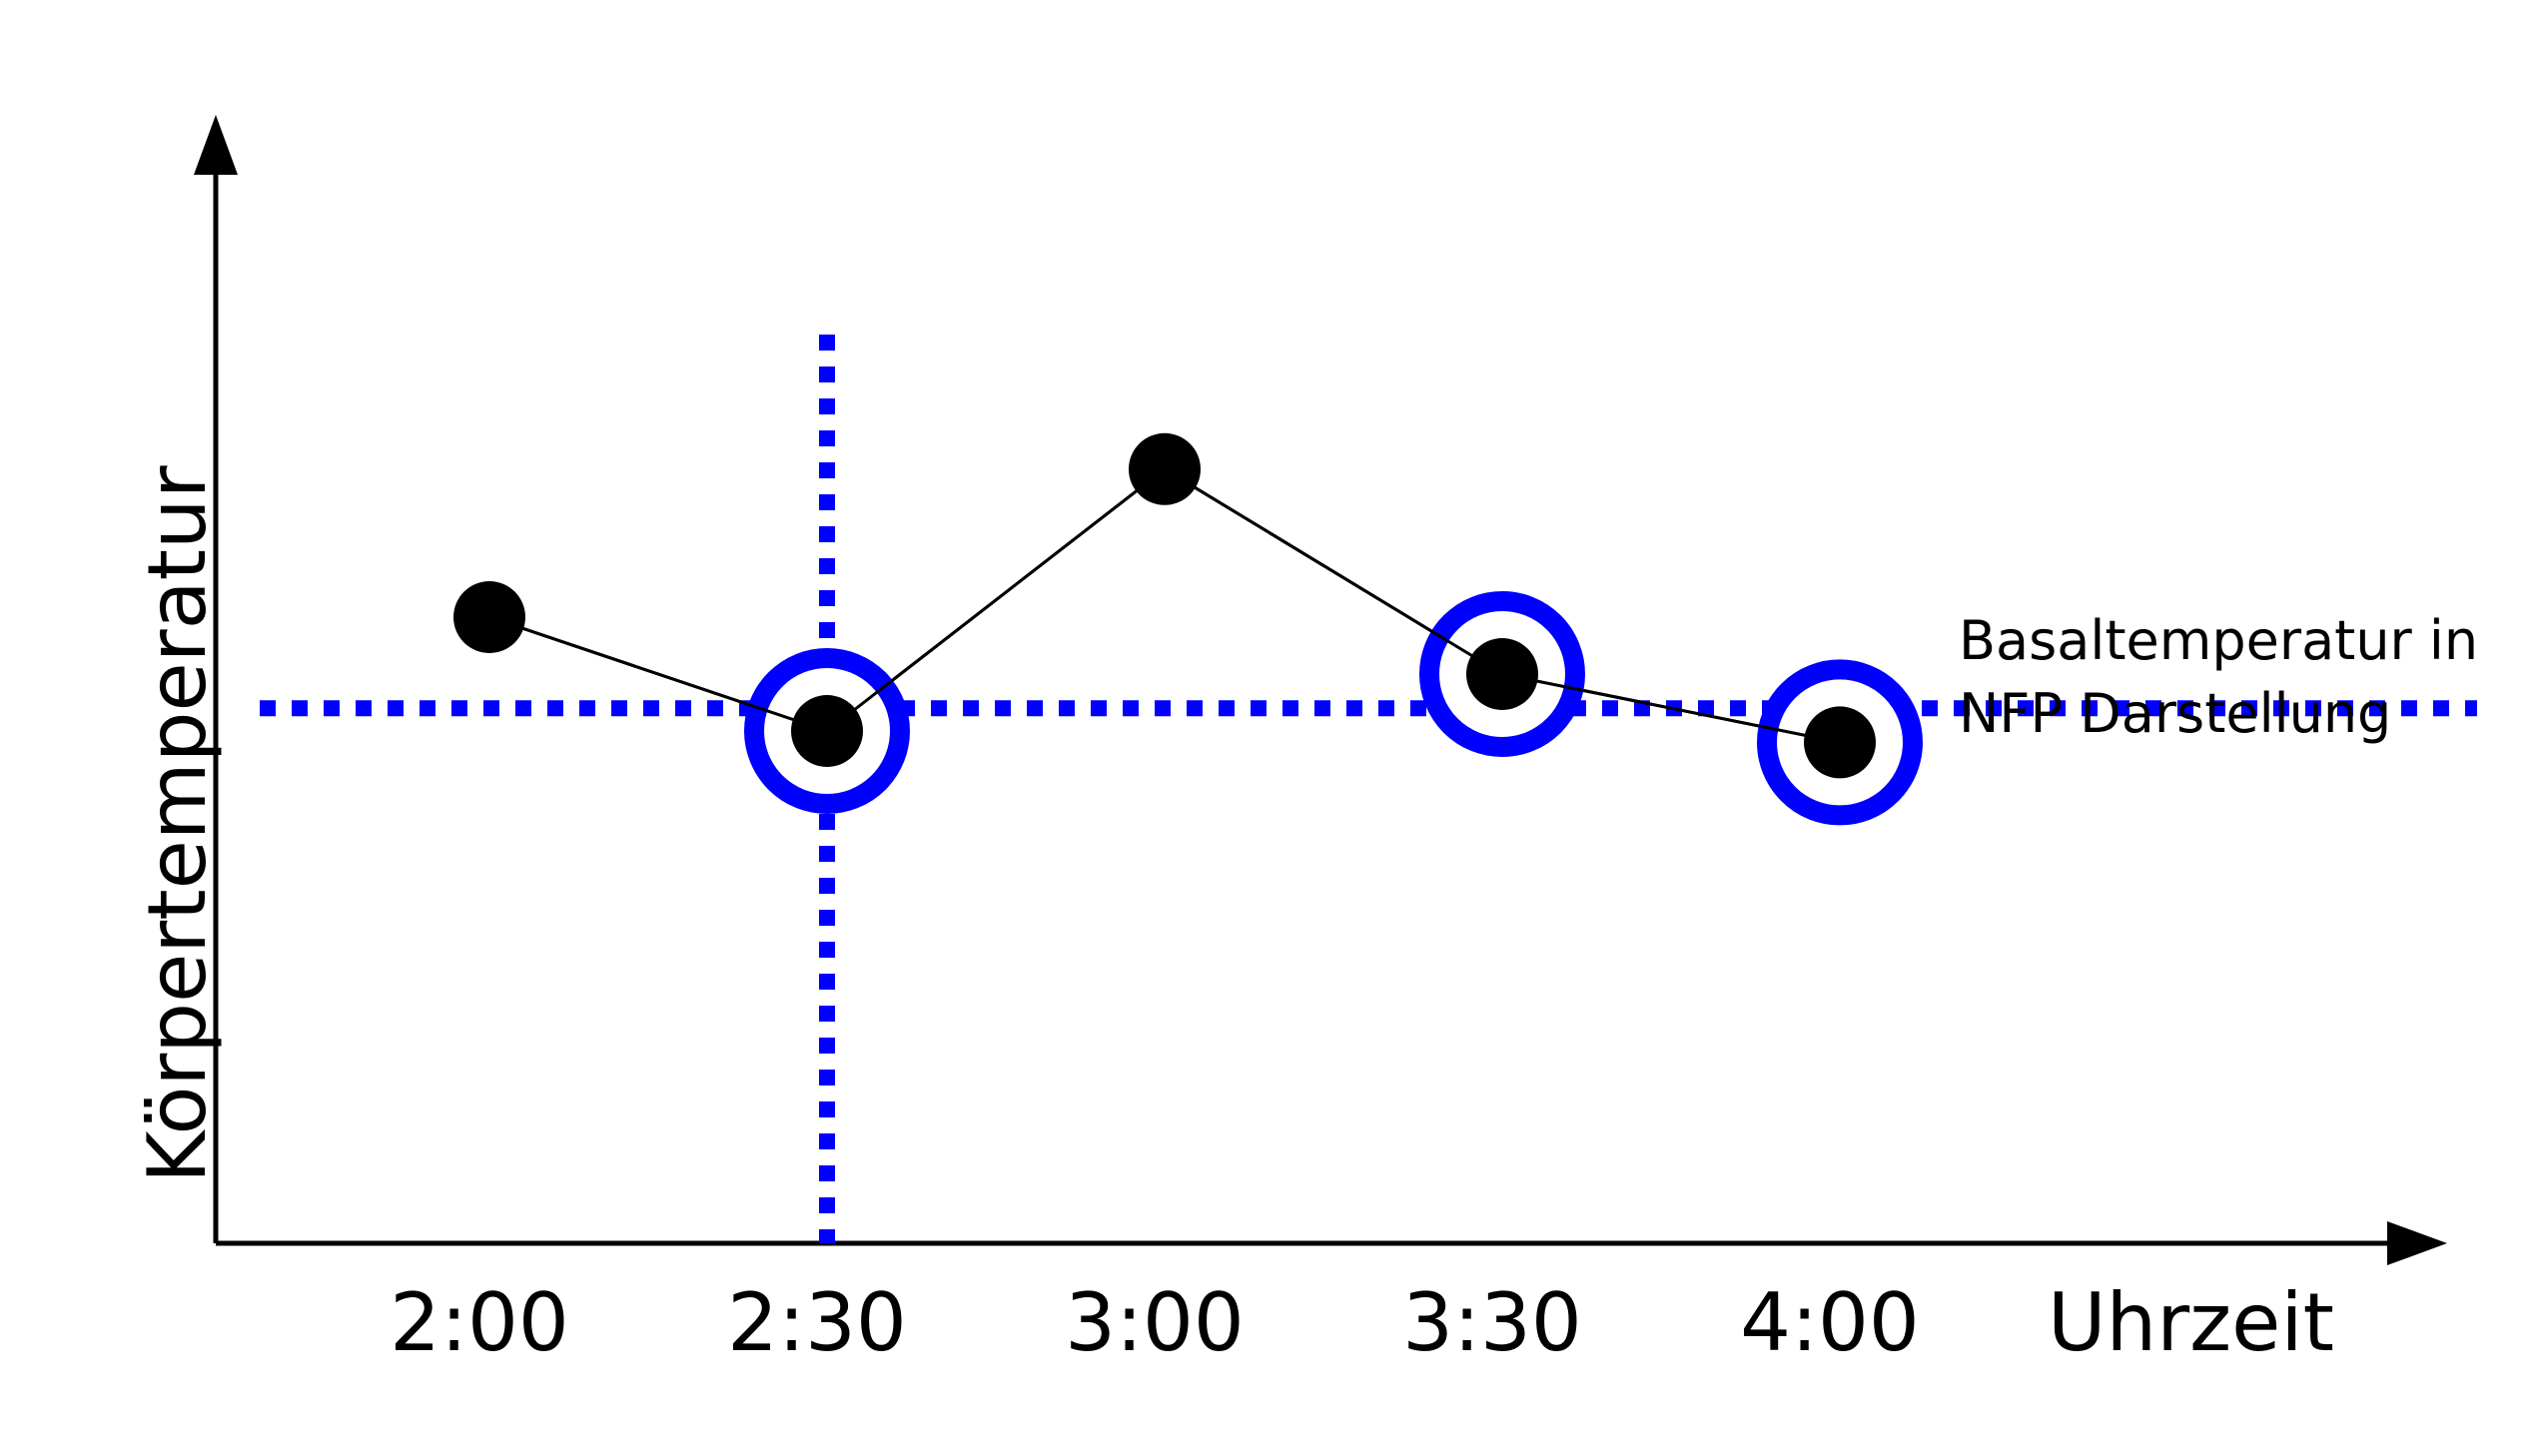  Describe the element at coordinates (2218, 641) in the screenshot. I see `annotation-line-1: Basaltemperatur in` at that location.